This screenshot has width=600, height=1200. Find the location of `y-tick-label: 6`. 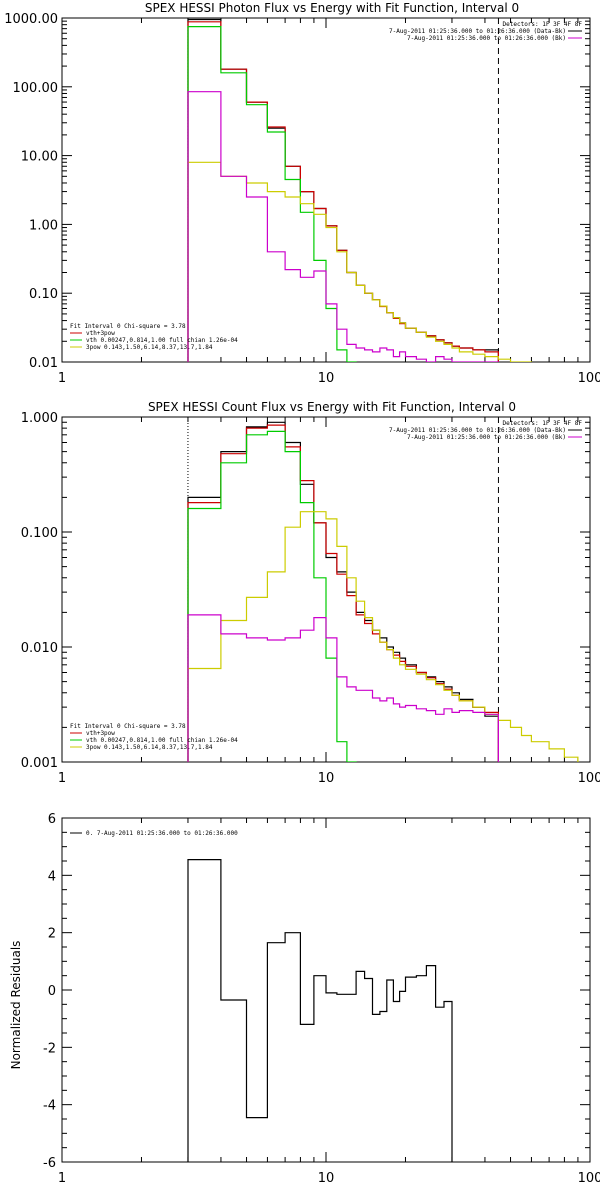

y-tick-label: 6 is located at coordinates (52, 819).